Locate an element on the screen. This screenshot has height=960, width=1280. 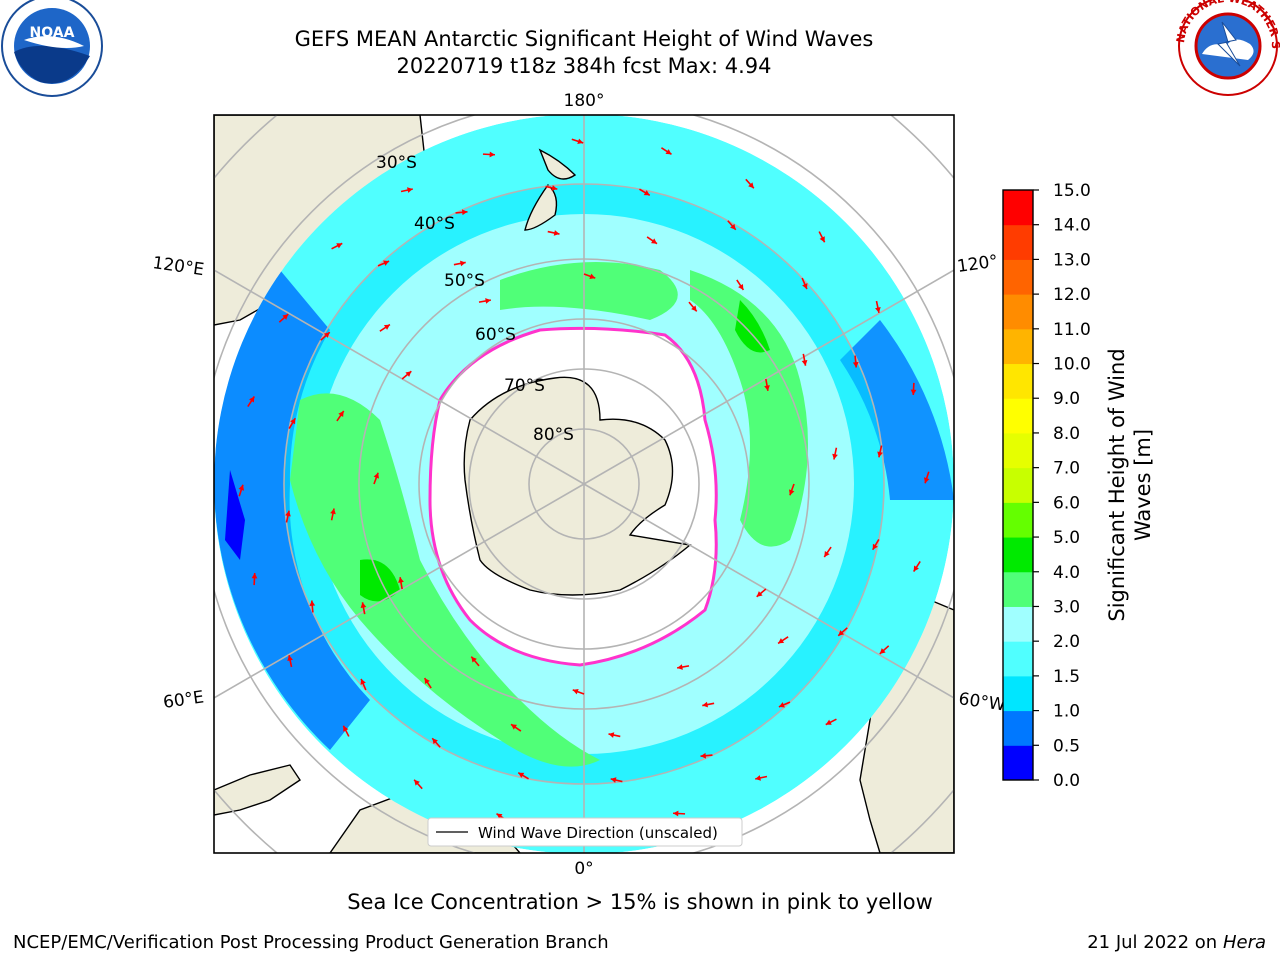
footer-host: Hera is located at coordinates (1244, 942).